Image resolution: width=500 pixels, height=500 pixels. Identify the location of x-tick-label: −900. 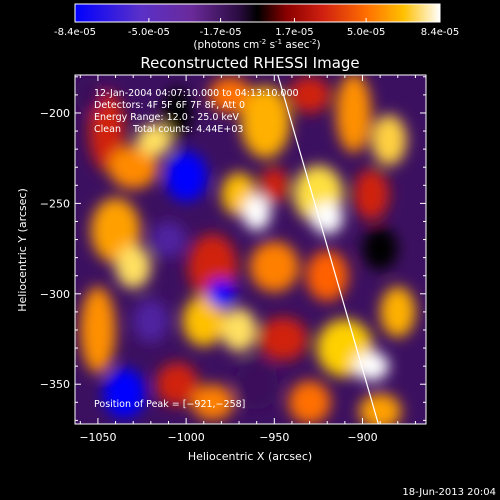
(362, 437).